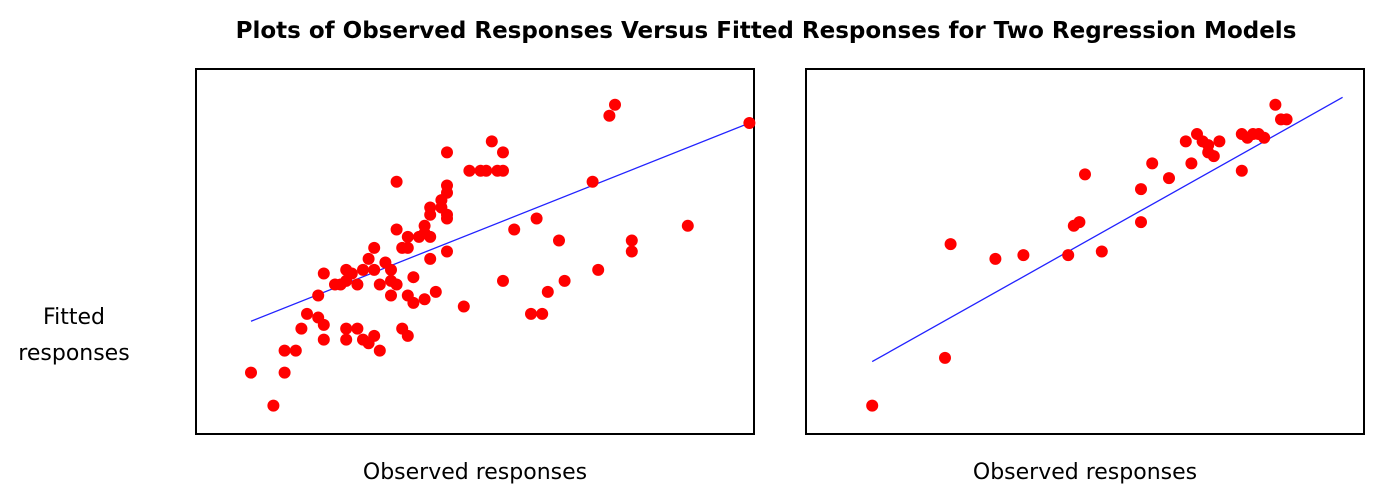  Describe the element at coordinates (74, 335) in the screenshot. I see `y-axis-label: Fitted responses` at that location.